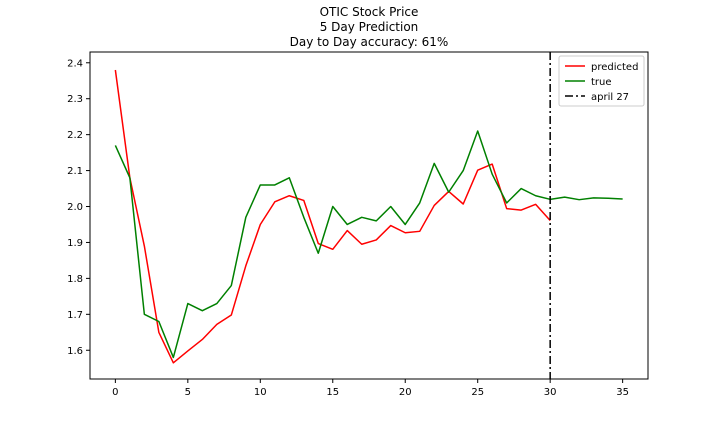  I want to click on x-tick-label: 25, so click(477, 392).